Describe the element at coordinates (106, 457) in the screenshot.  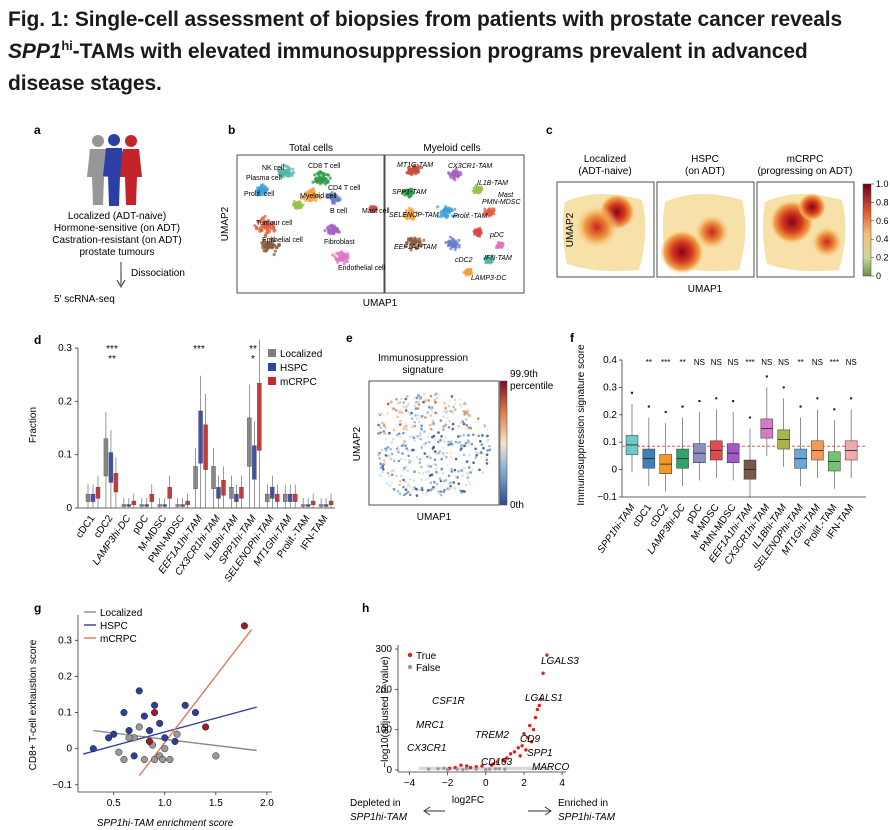
I see `d-box-localized` at that location.